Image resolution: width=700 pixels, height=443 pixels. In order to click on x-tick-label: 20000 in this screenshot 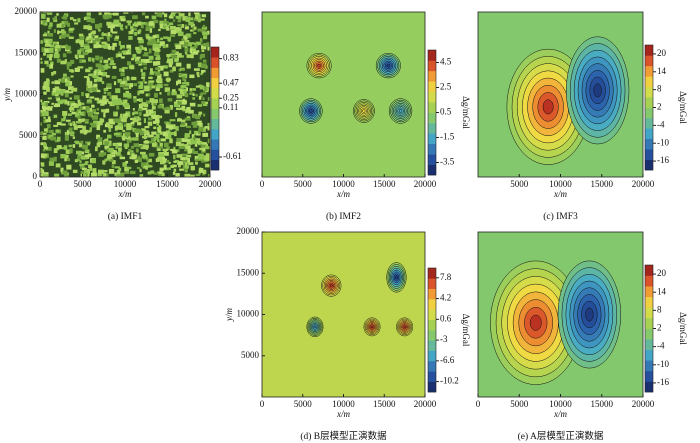, I will do `click(643, 184)`.